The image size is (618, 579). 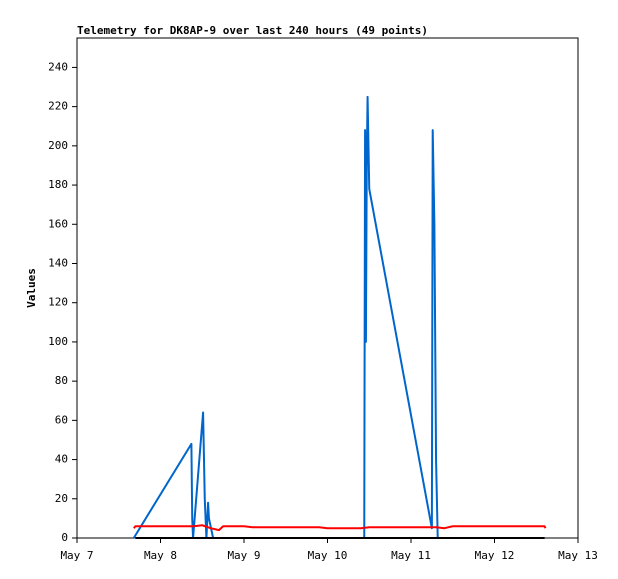 What do you see at coordinates (58, 66) in the screenshot?
I see `y-tick-label: 240` at bounding box center [58, 66].